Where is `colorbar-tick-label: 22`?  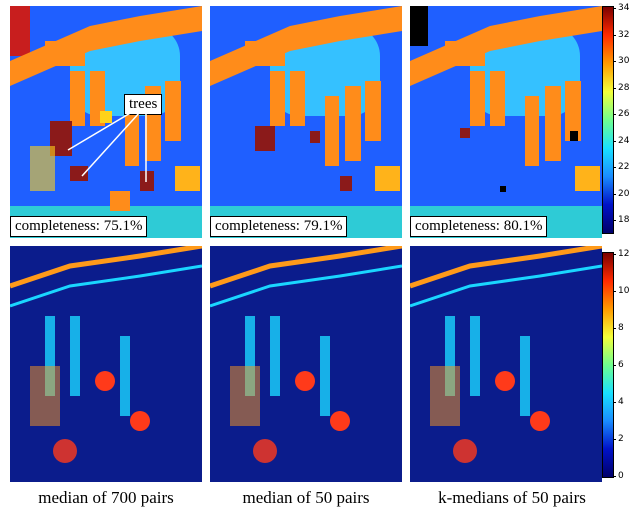
colorbar-tick-label: 22 is located at coordinates (624, 167).